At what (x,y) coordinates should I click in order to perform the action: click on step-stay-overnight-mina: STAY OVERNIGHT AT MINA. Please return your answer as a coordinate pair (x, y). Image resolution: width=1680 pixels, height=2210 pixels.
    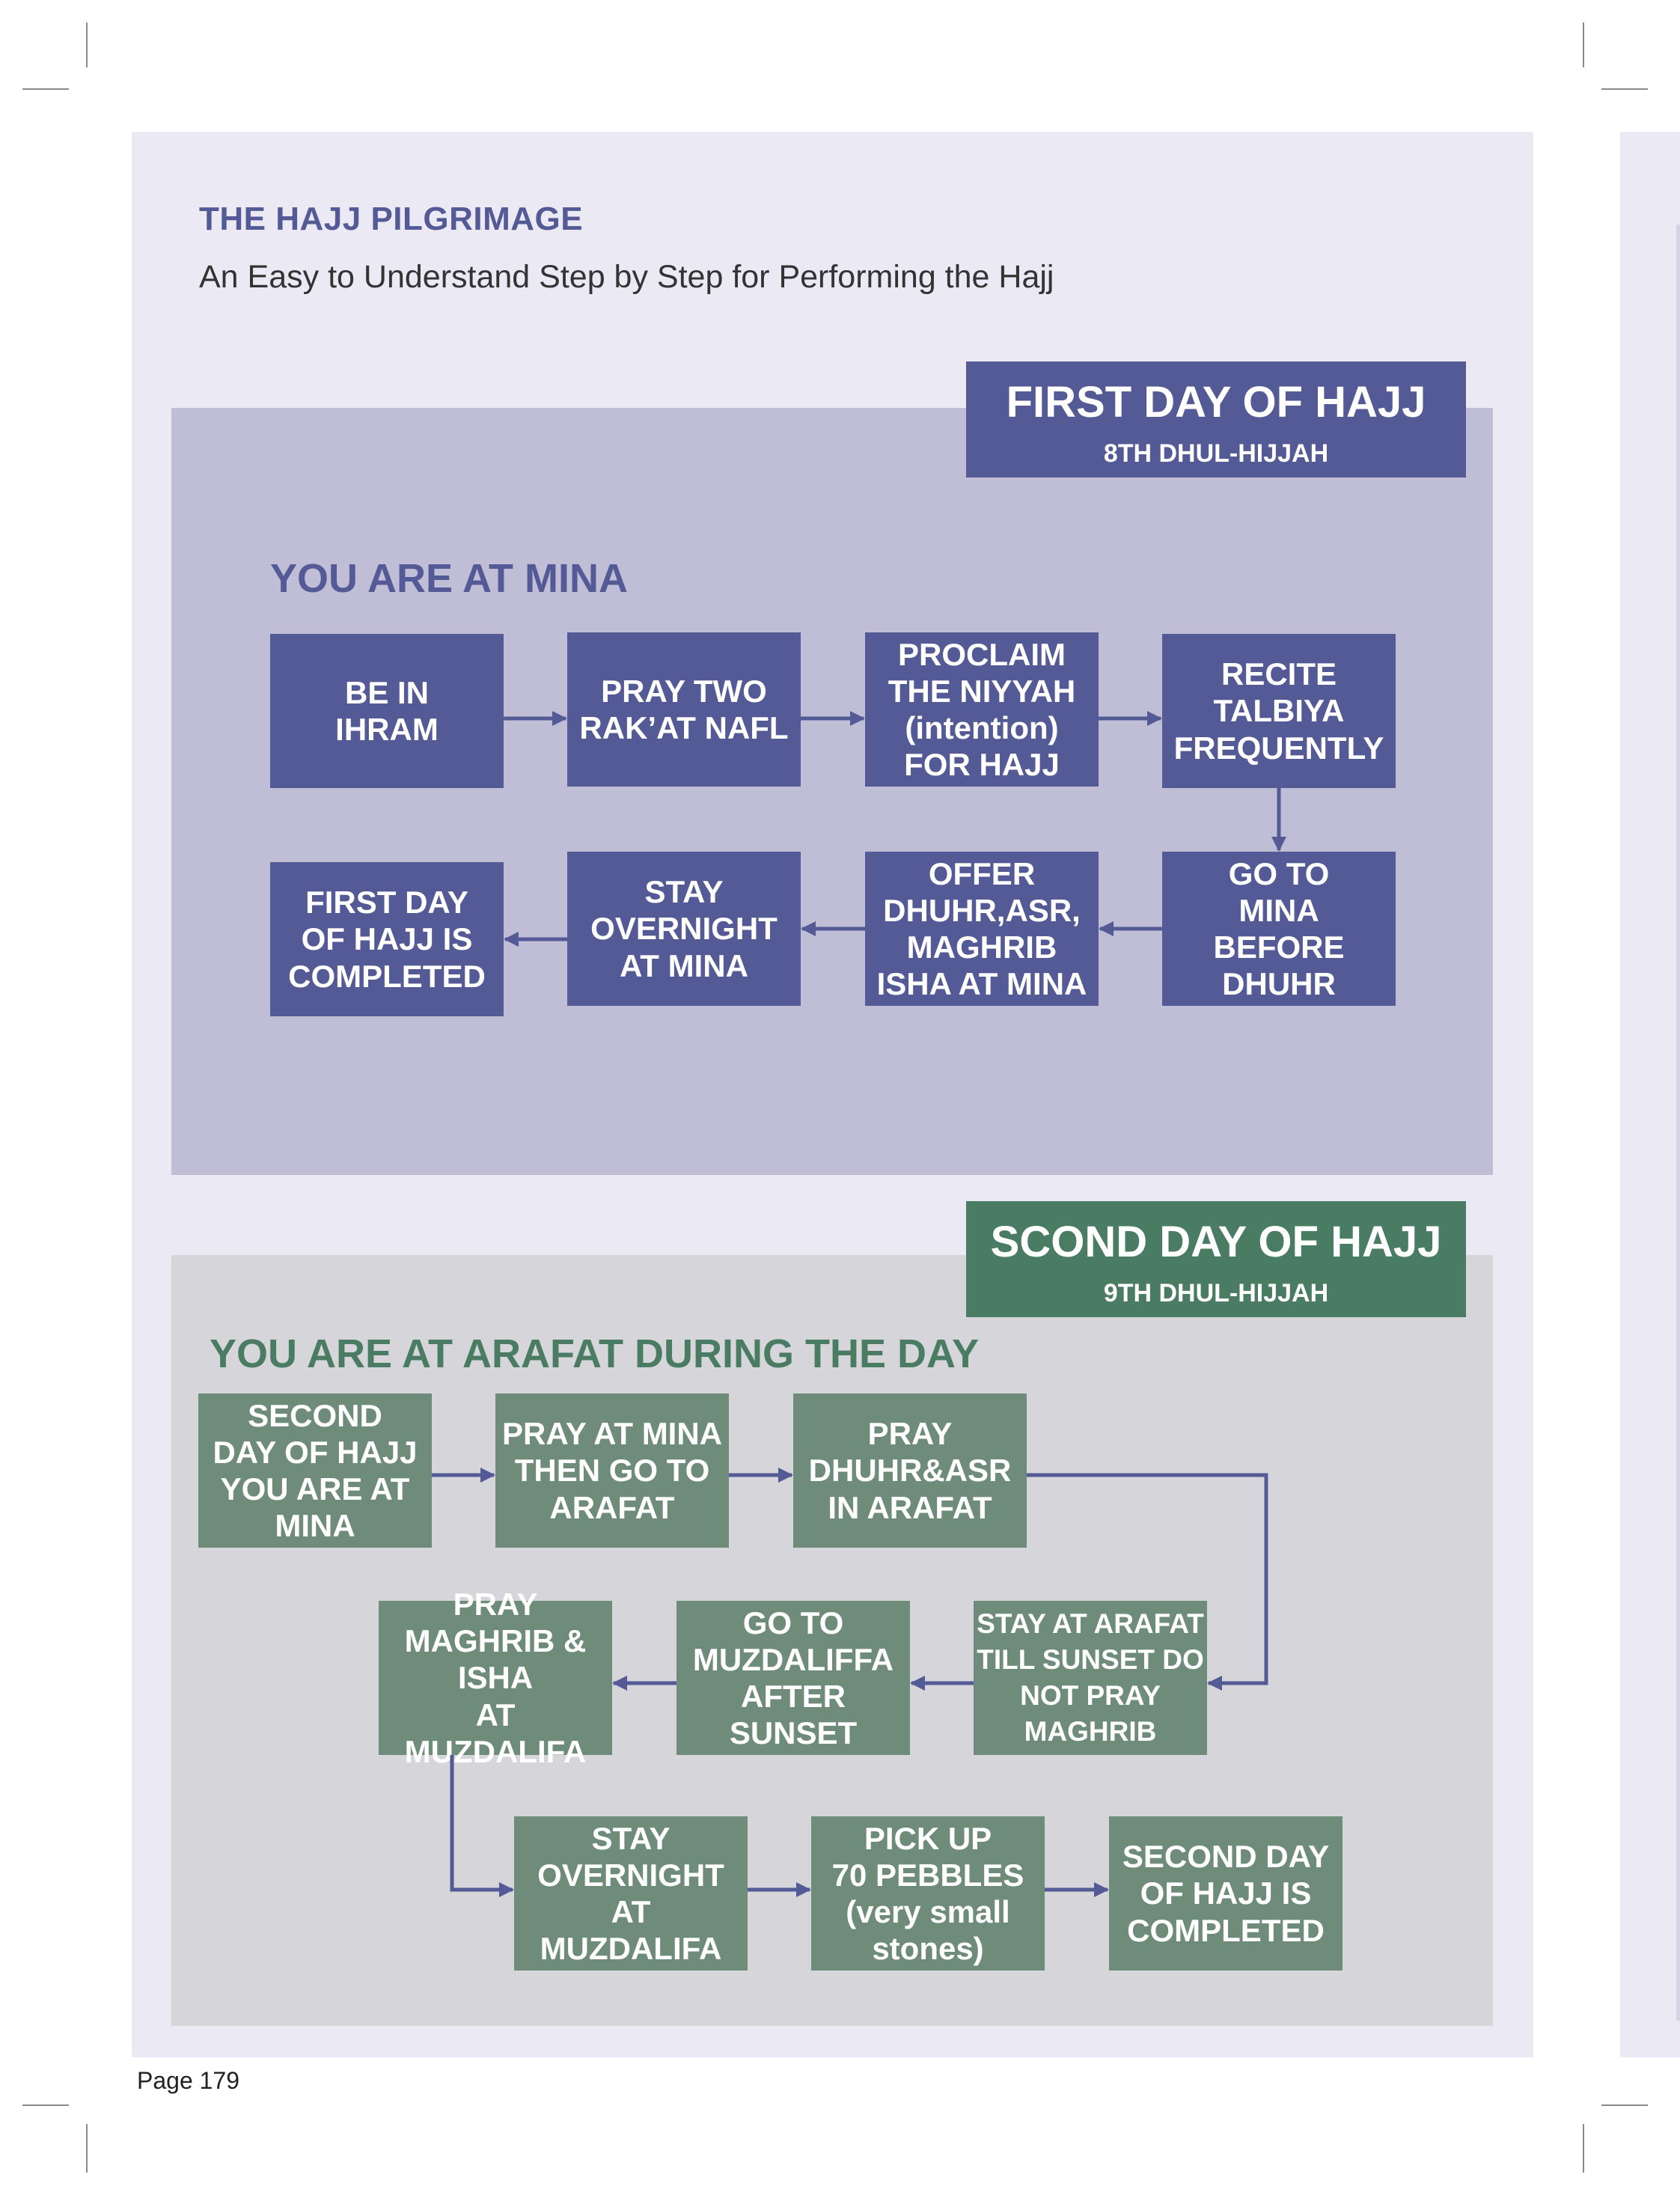
    Looking at the image, I should click on (684, 929).